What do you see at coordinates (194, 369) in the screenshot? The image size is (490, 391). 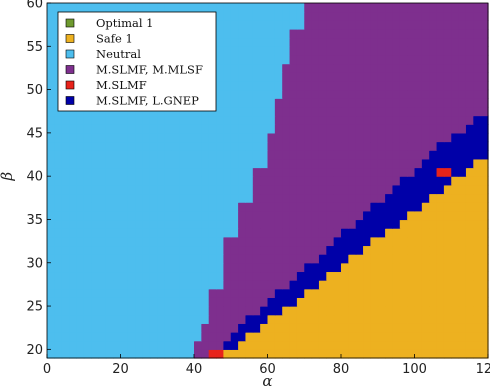 I see `x-tick-label: 40` at bounding box center [194, 369].